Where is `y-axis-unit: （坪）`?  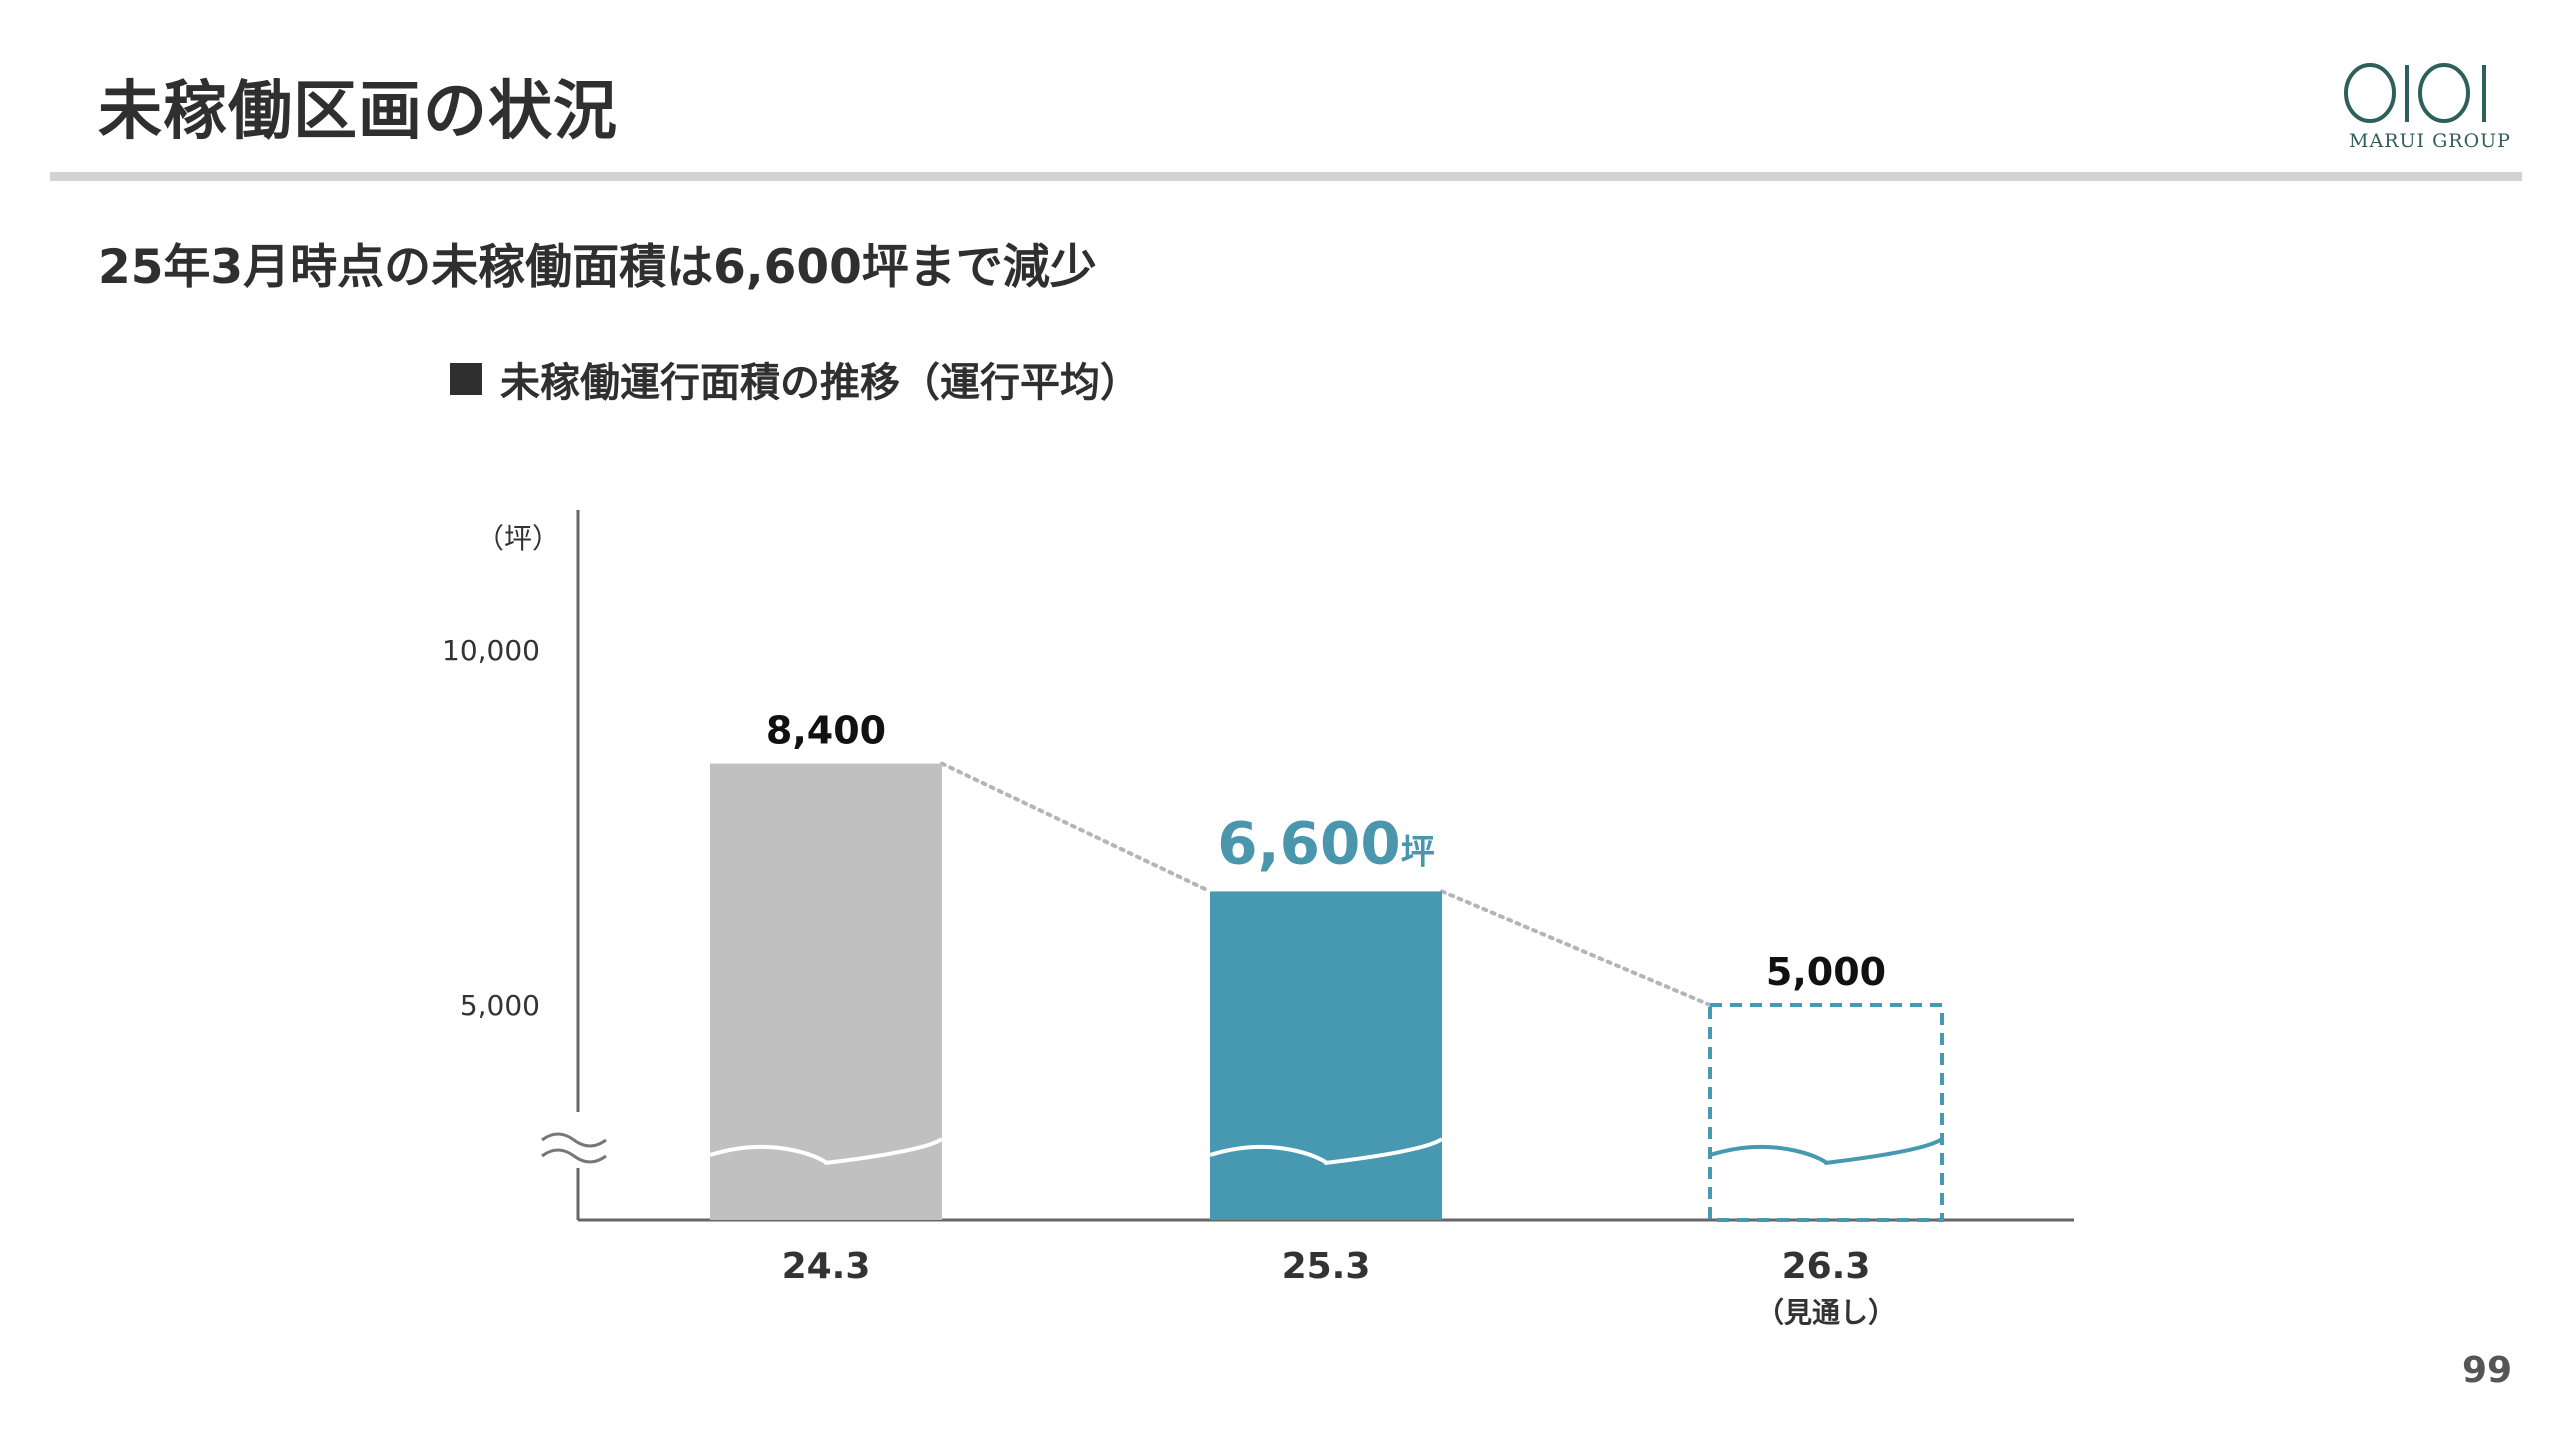 y-axis-unit: （坪） is located at coordinates (518, 538).